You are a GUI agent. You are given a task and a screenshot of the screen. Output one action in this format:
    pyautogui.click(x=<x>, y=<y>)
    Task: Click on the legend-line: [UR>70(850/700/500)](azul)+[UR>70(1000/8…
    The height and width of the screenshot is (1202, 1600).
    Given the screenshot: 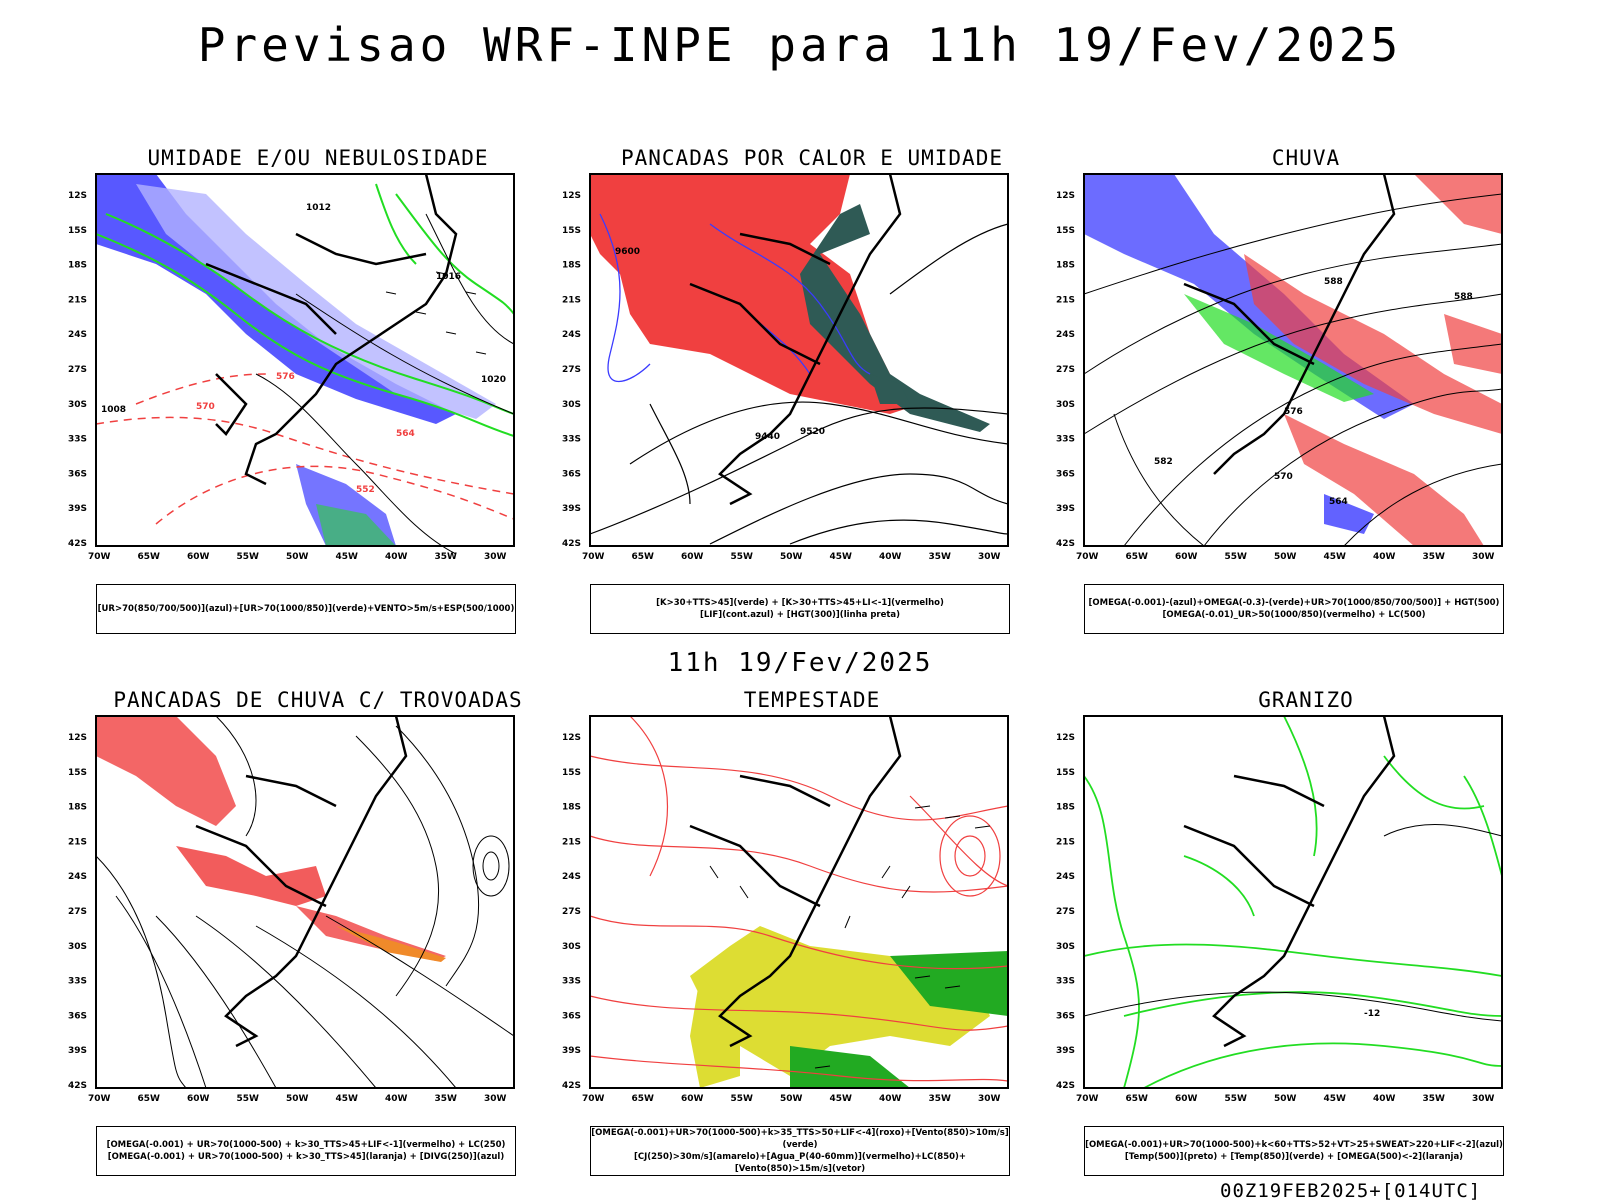 What is the action you would take?
    pyautogui.click(x=306, y=609)
    